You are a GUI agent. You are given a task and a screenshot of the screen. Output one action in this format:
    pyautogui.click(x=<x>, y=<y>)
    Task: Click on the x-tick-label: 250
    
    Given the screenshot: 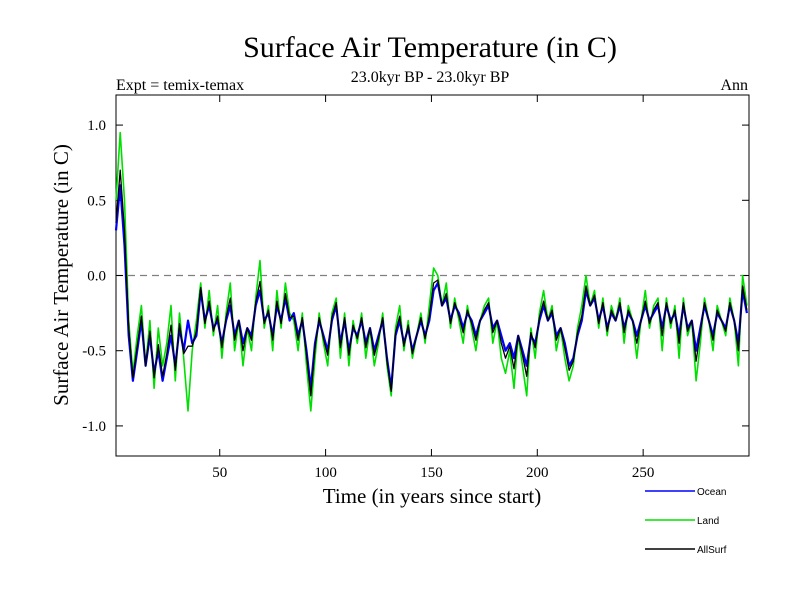 What is the action you would take?
    pyautogui.click(x=643, y=473)
    